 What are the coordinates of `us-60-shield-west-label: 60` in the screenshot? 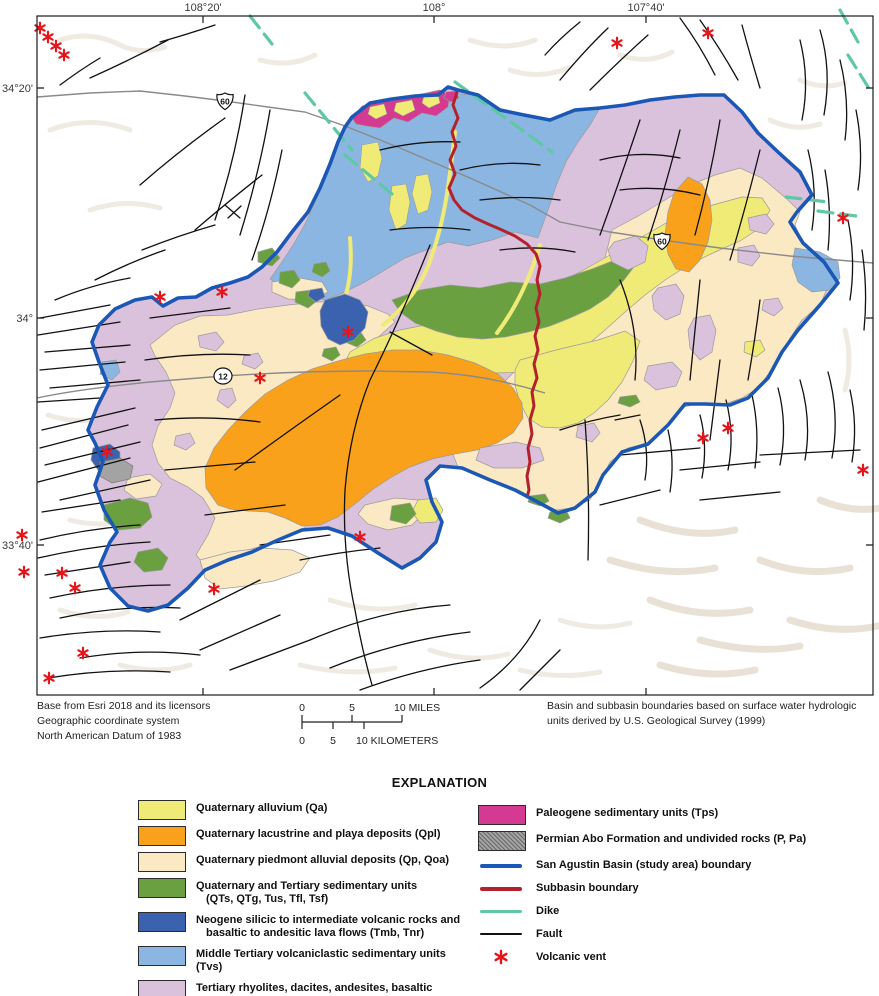 It's located at (225, 102).